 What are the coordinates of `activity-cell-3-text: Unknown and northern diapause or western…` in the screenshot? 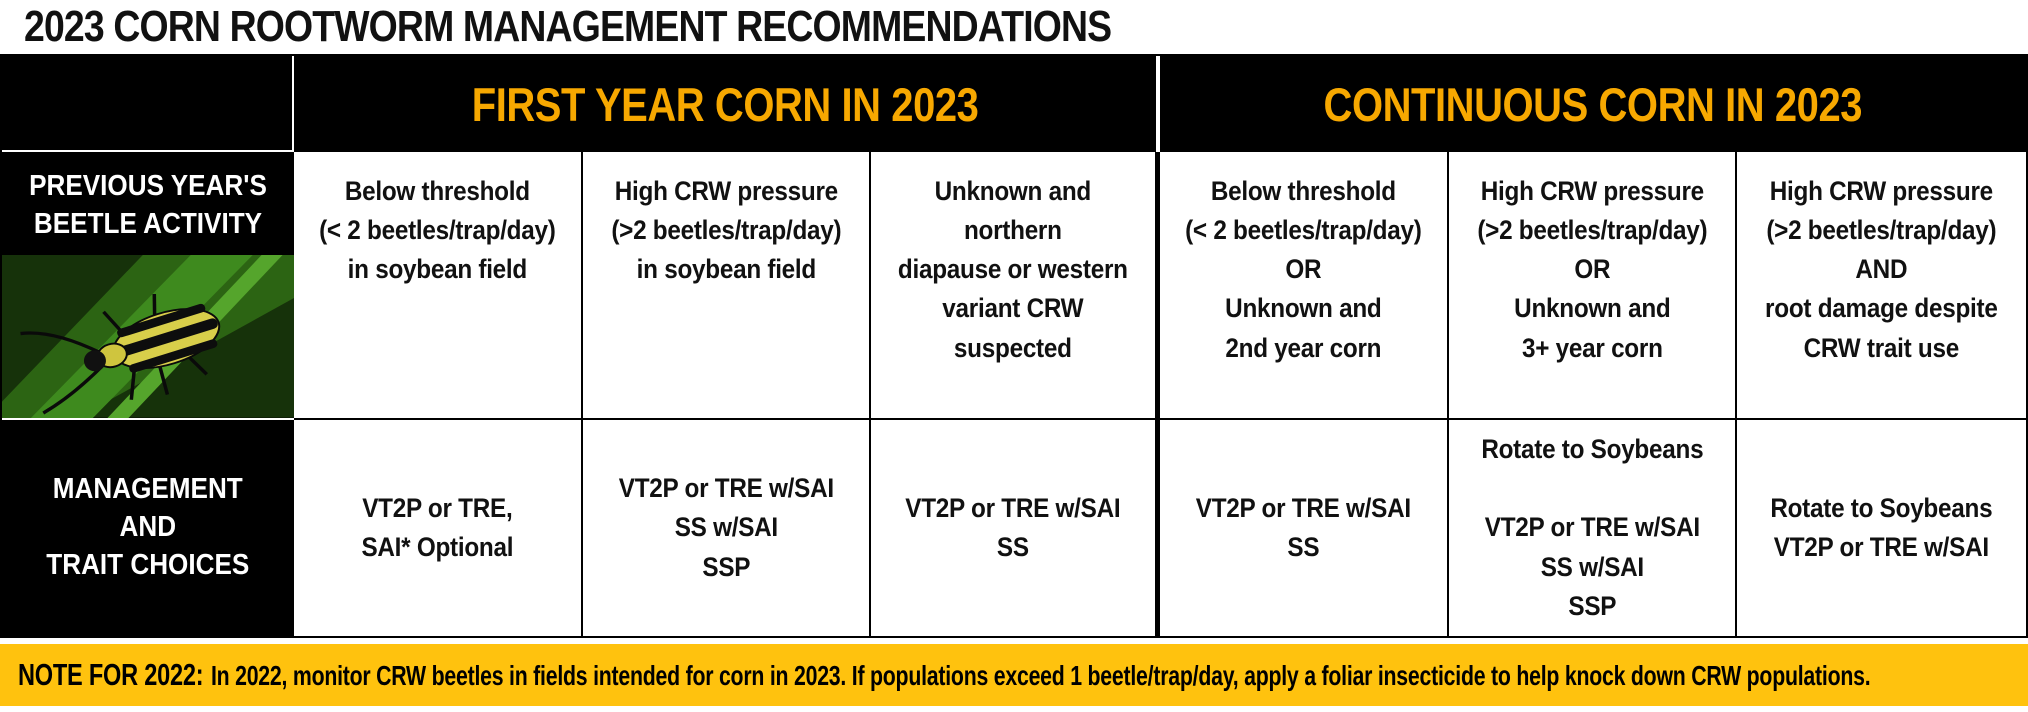 It's located at (1013, 269).